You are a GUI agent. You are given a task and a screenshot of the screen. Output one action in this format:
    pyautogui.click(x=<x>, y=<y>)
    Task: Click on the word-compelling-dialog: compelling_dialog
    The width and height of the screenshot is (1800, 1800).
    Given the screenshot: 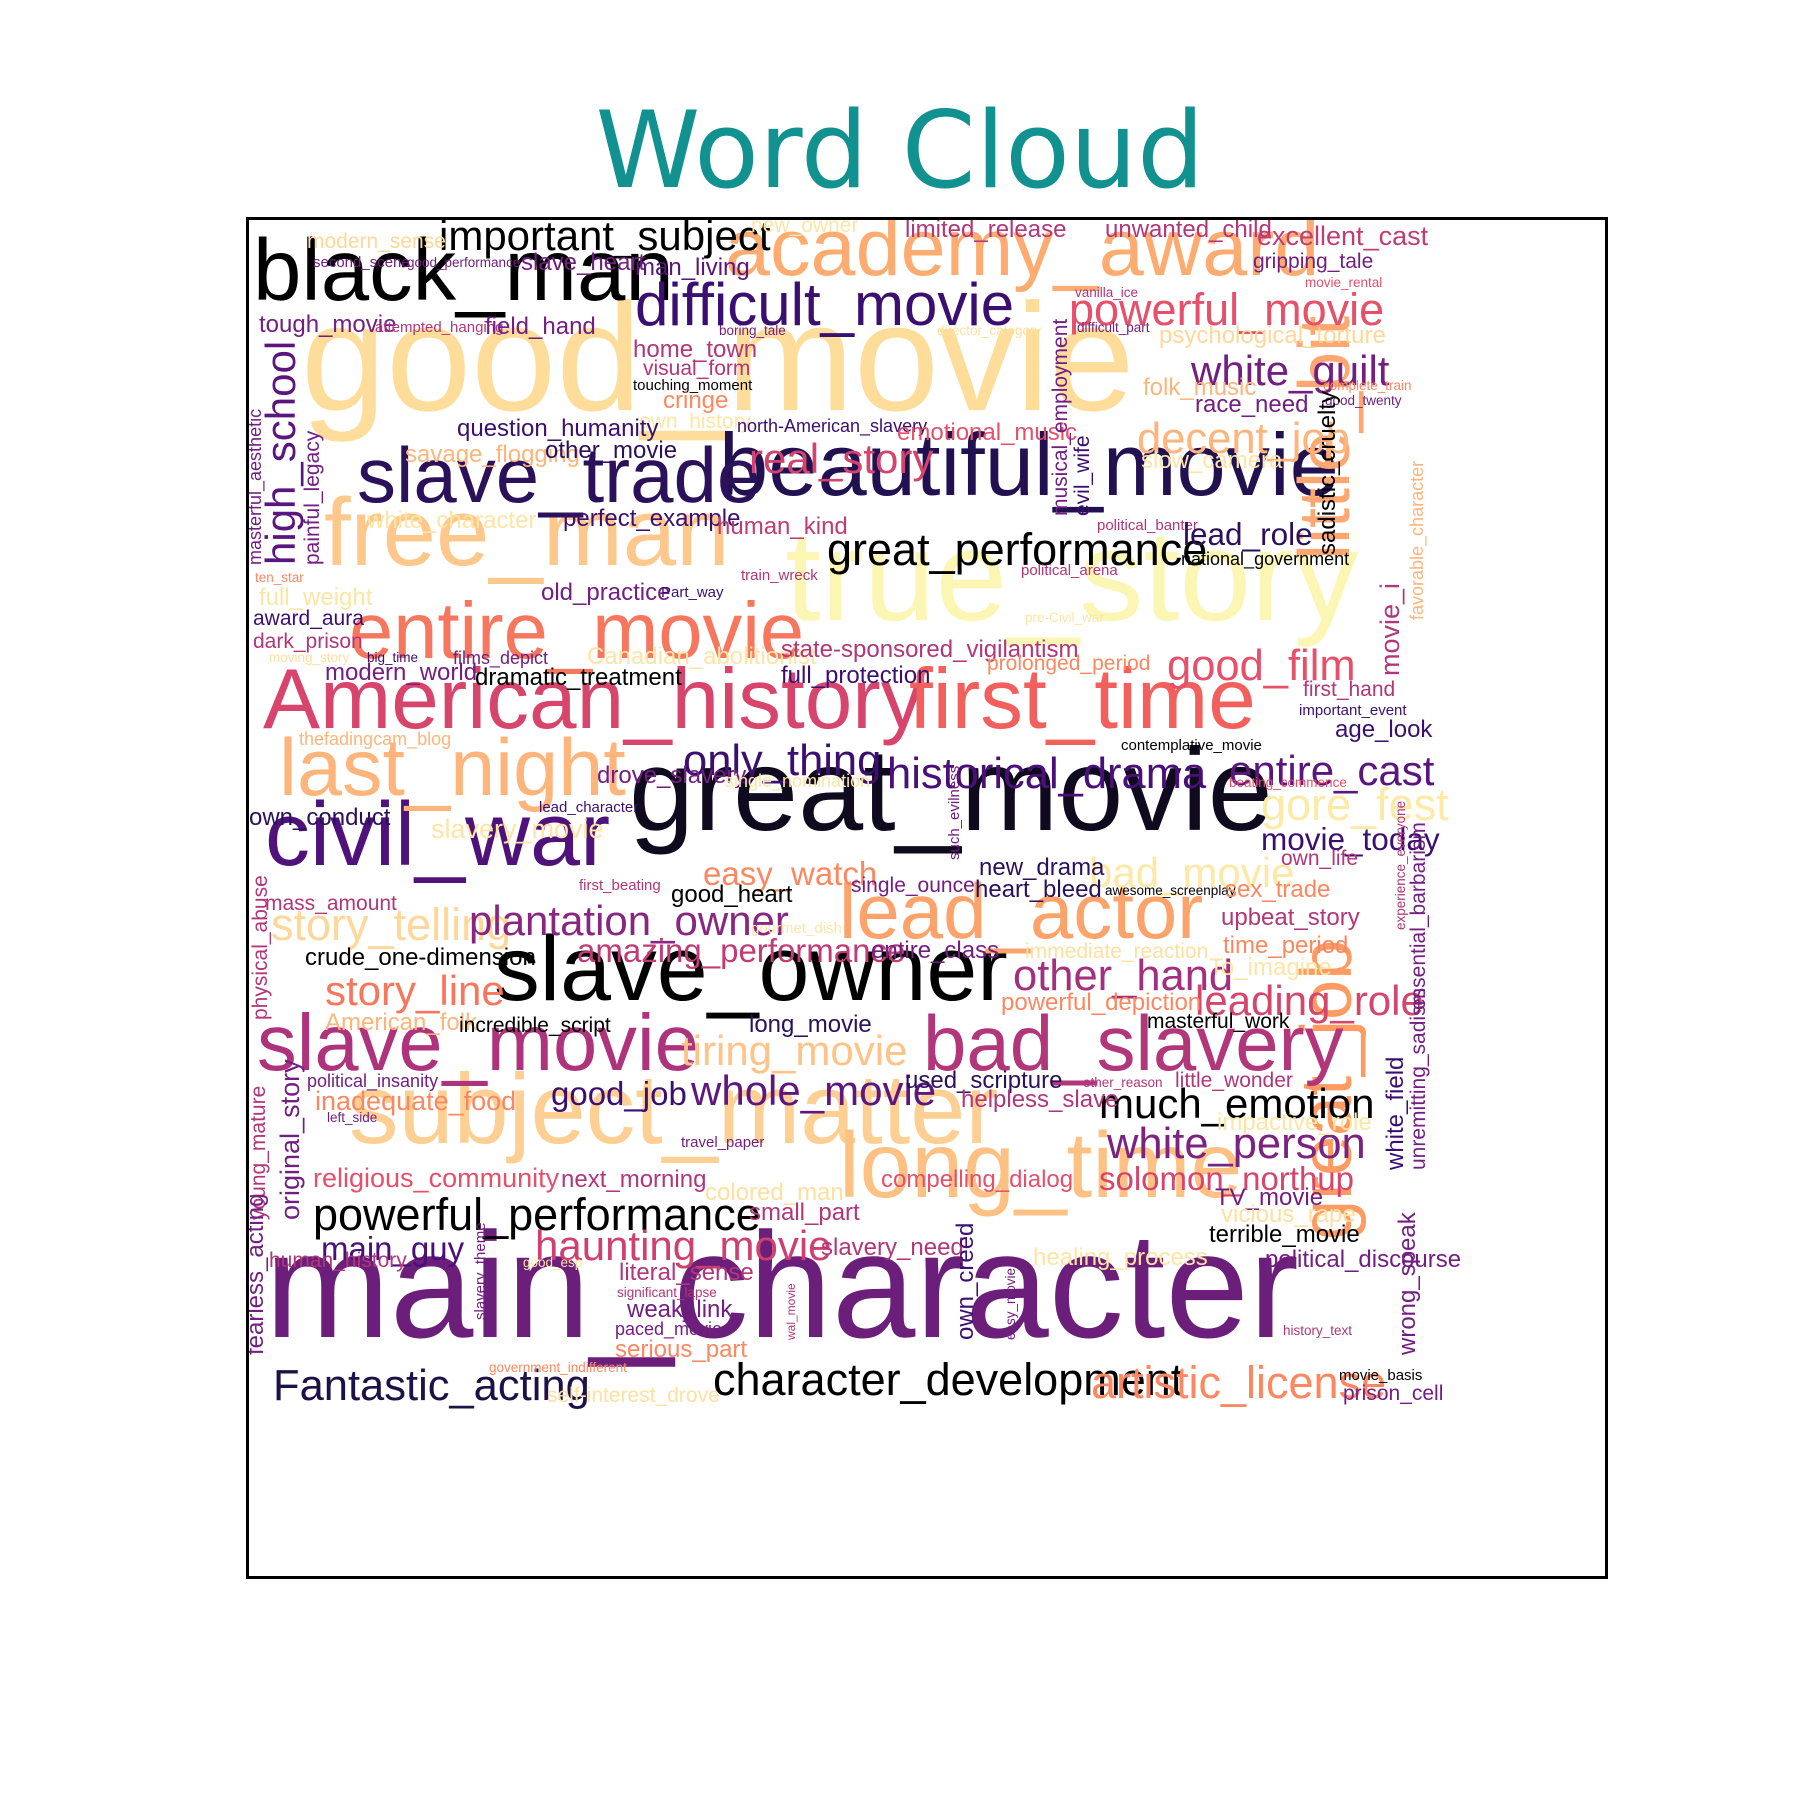 What is the action you would take?
    pyautogui.click(x=977, y=1179)
    